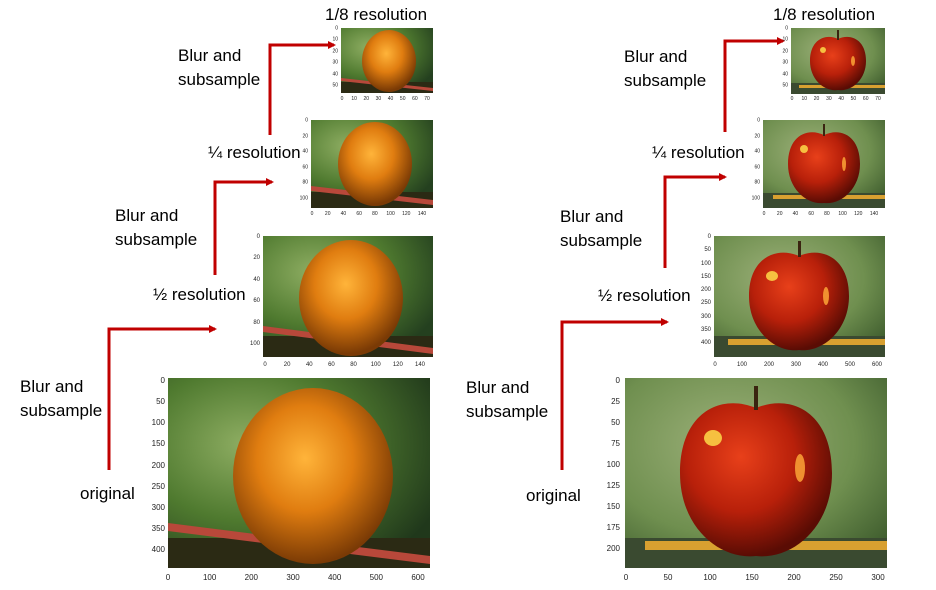  Describe the element at coordinates (799, 296) in the screenshot. I see `apple-half-image` at that location.